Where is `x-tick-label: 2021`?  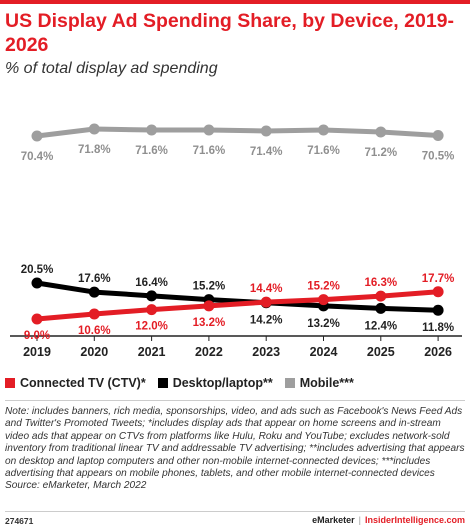 x-tick-label: 2021 is located at coordinates (152, 352).